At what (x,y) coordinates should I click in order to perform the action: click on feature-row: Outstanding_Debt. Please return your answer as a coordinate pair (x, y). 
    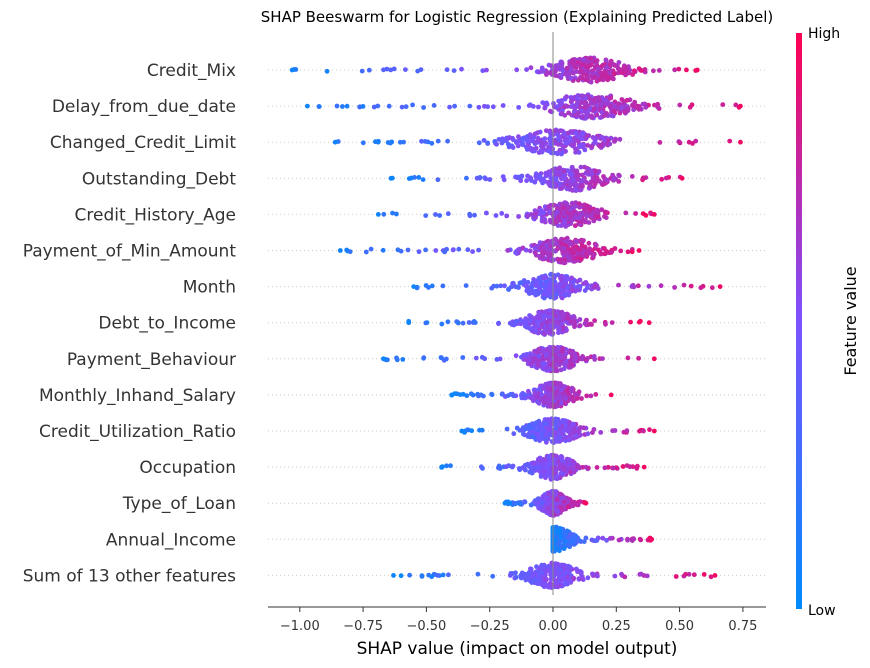
    Looking at the image, I should click on (424, 179).